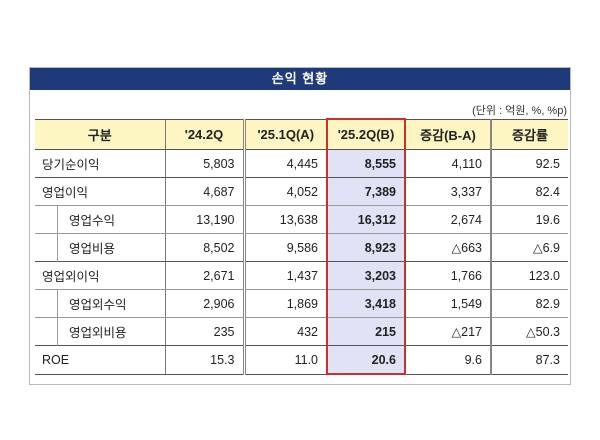  I want to click on table-row-operating-income: 영업이익 4,687 4,052 7,389 3,337 82.4, so click(301, 191).